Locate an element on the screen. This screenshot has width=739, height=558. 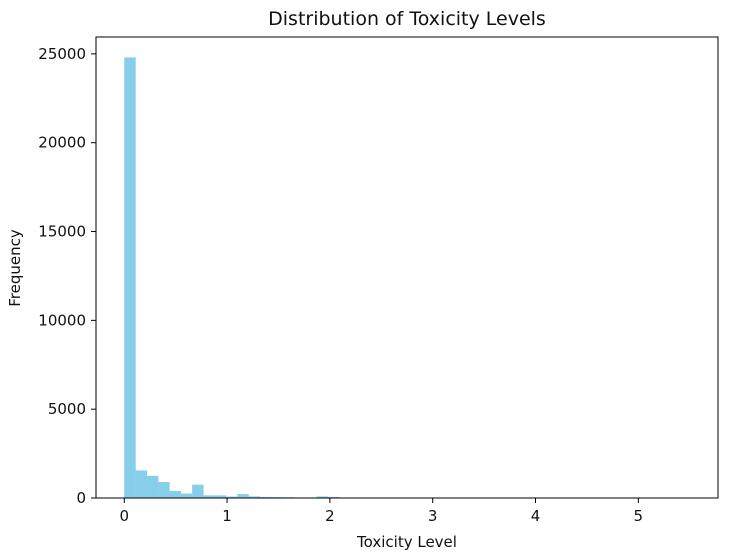
x-axis-label: Toxicity Level is located at coordinates (406, 542).